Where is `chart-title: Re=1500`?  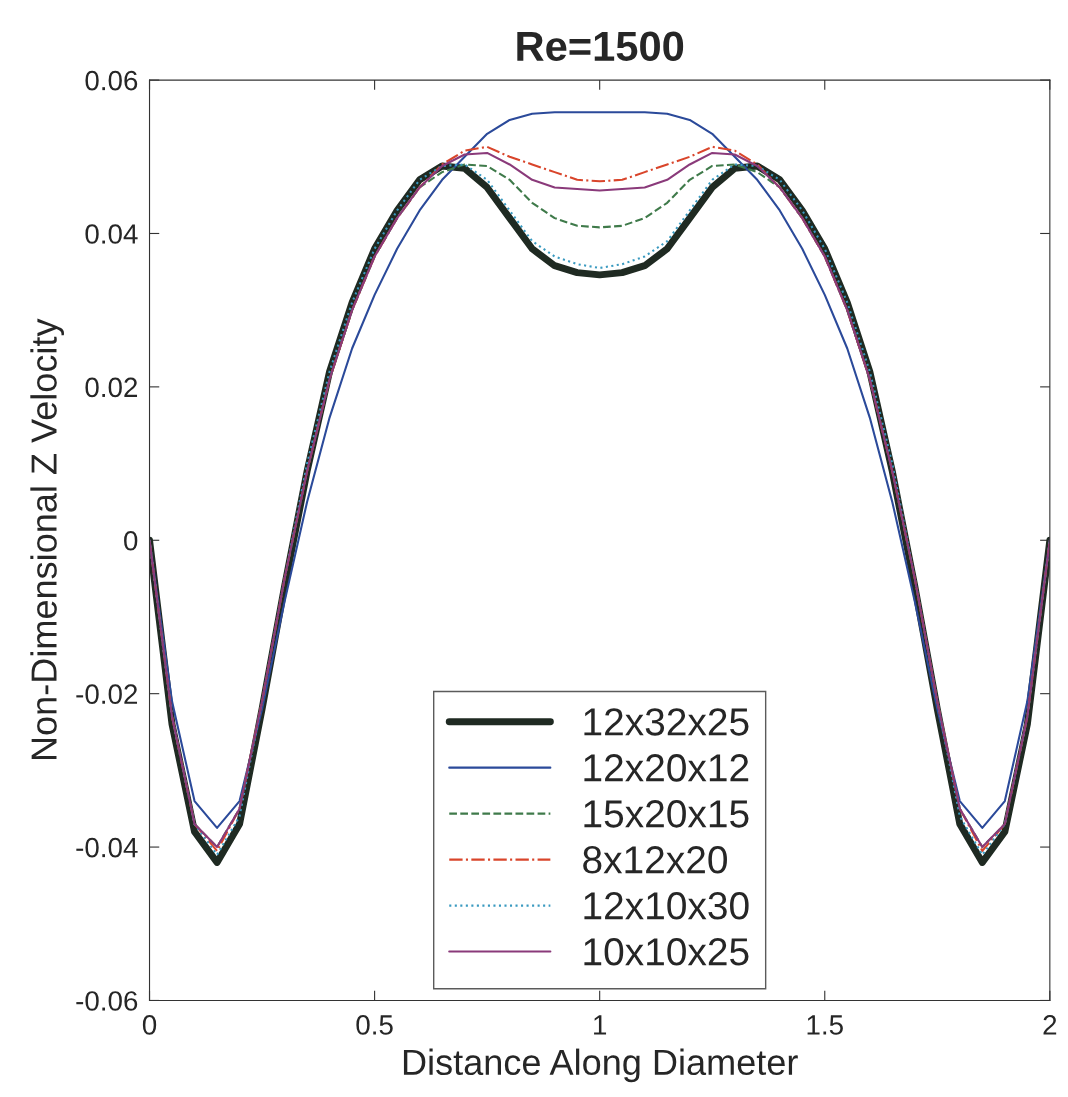 chart-title: Re=1500 is located at coordinates (600, 46).